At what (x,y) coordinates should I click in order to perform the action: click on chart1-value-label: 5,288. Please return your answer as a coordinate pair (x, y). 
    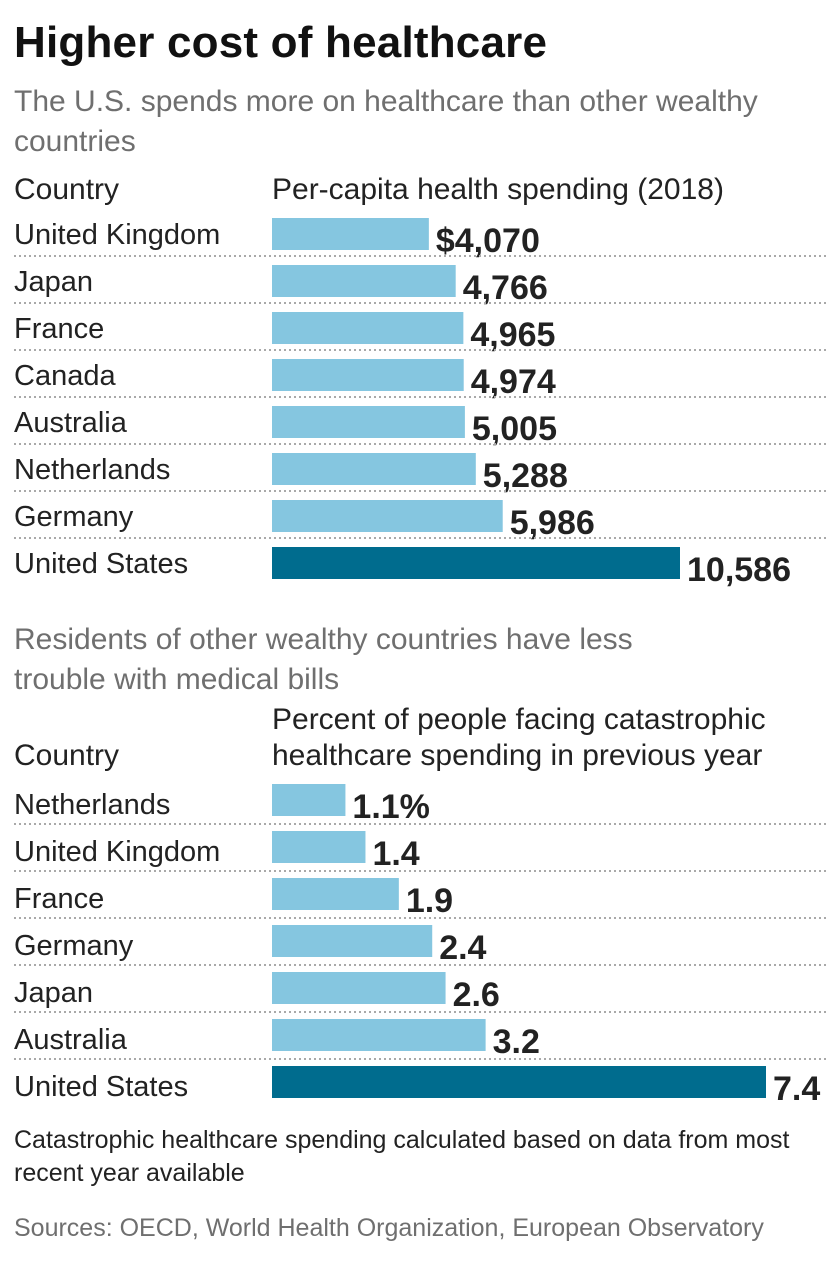
    Looking at the image, I should click on (525, 476).